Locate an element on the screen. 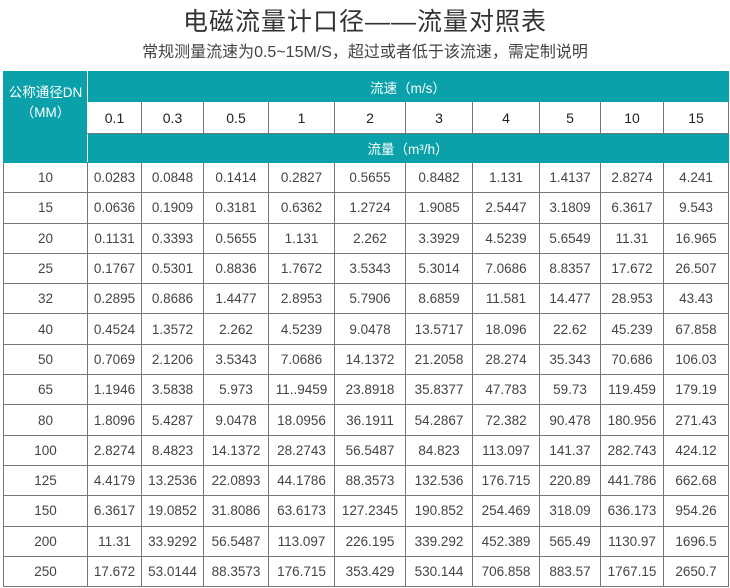  velocity-header: 流速（m/s） is located at coordinates (408, 86).